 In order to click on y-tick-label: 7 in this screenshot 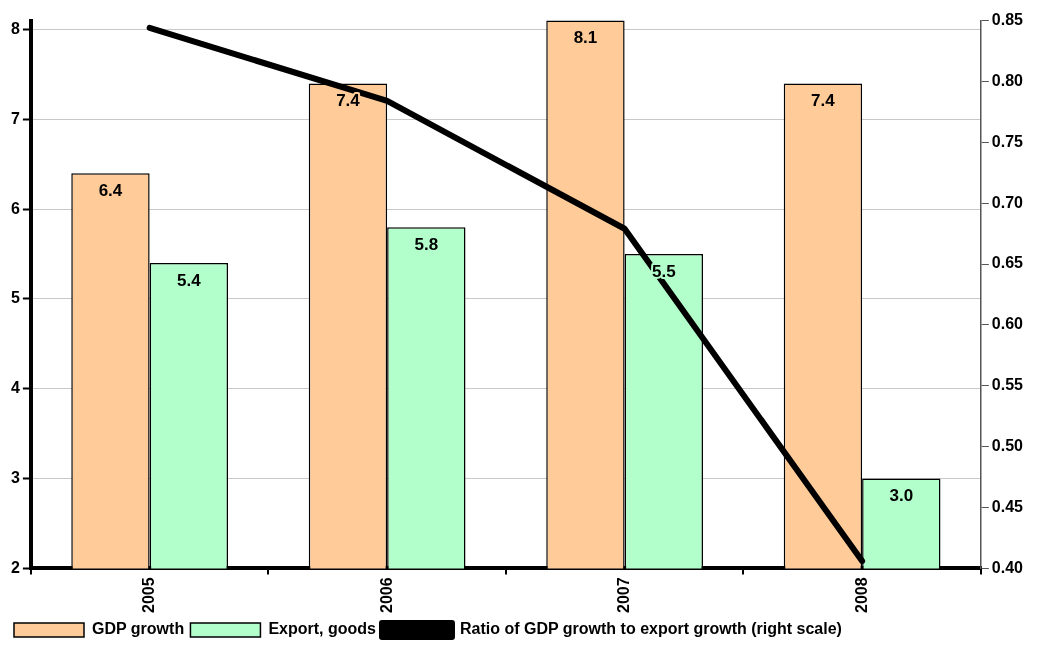, I will do `click(15, 118)`.